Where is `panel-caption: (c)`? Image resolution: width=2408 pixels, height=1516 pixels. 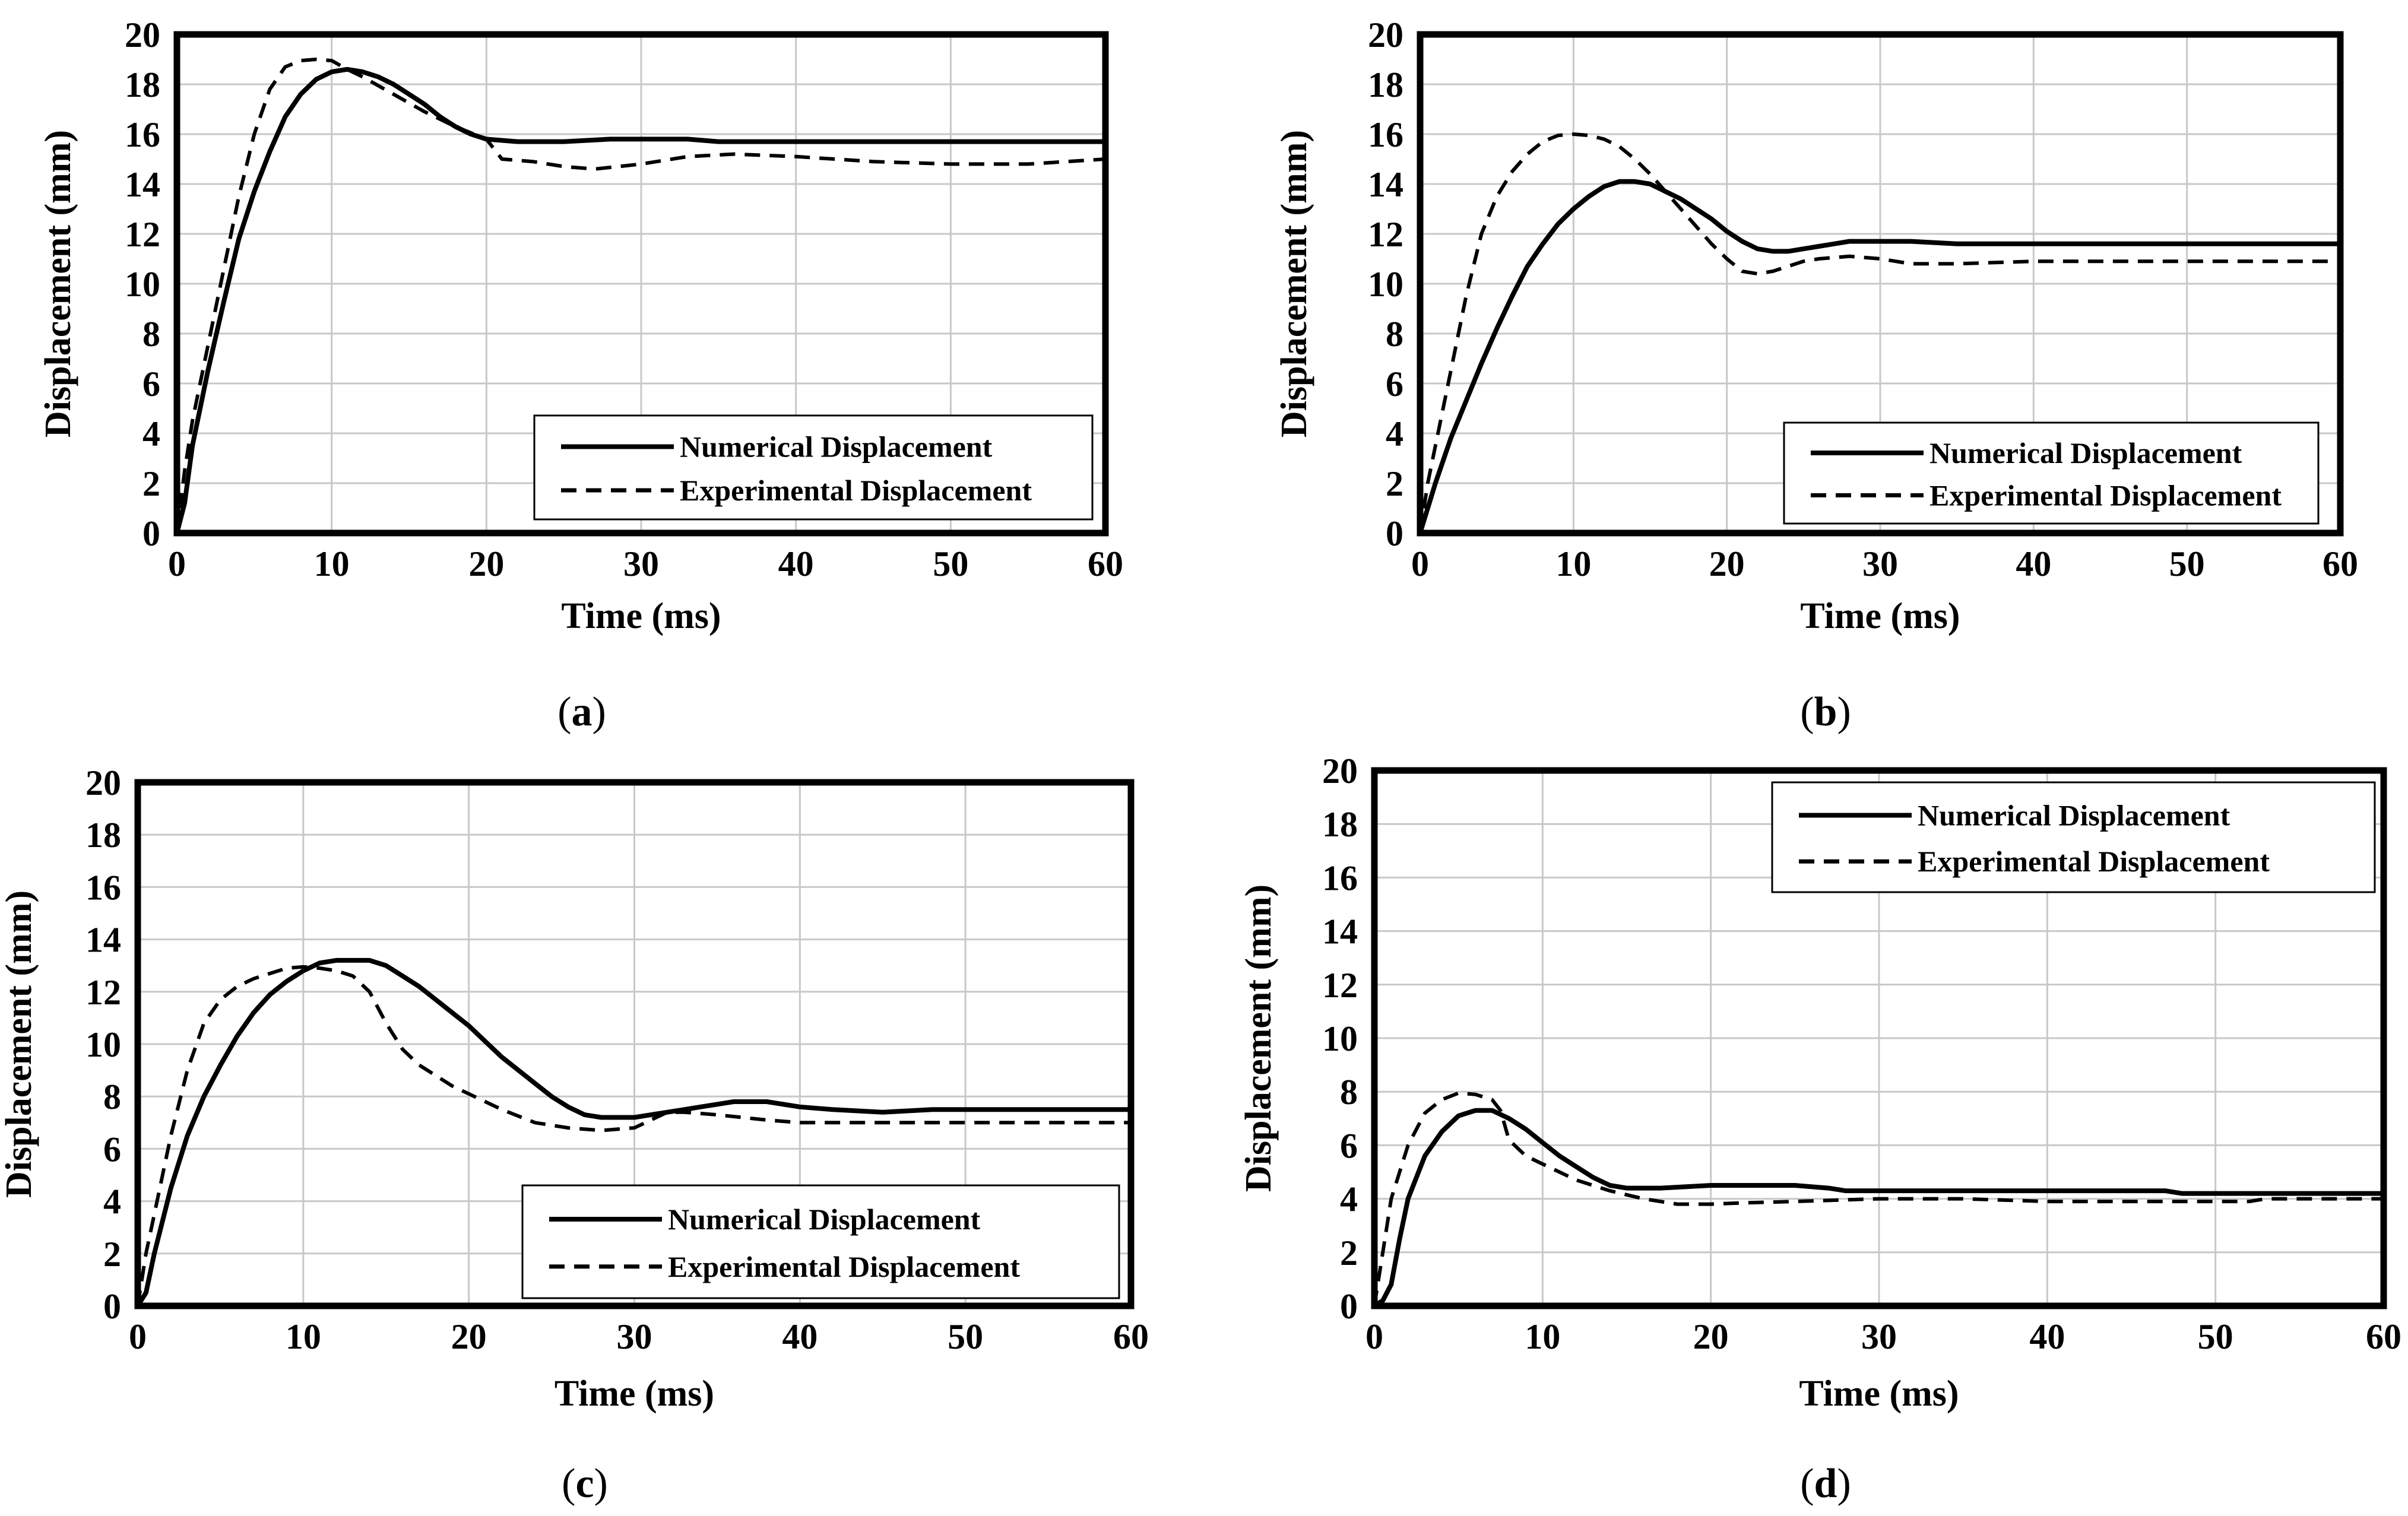
panel-caption: (c) is located at coordinates (585, 1484).